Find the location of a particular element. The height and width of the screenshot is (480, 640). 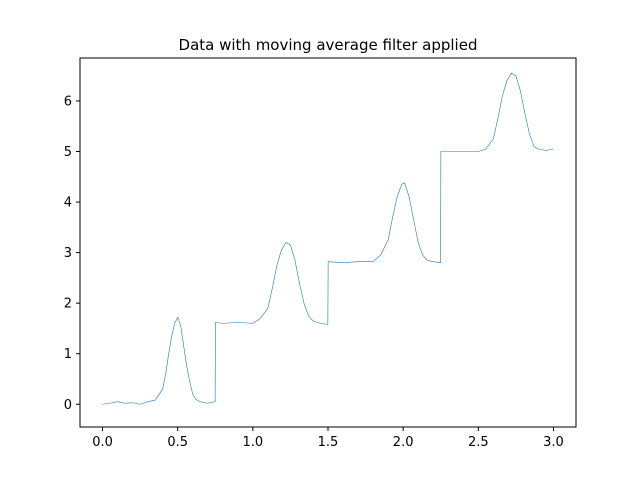

x-tick-label: 0.5 is located at coordinates (177, 442).